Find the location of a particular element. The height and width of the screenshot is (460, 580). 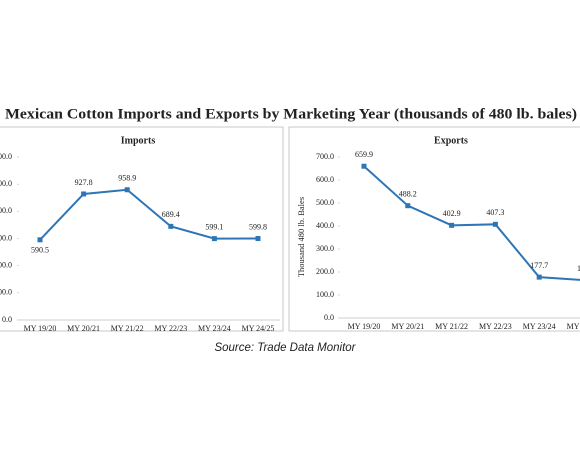

data-label: 927.8 is located at coordinates (84, 182).